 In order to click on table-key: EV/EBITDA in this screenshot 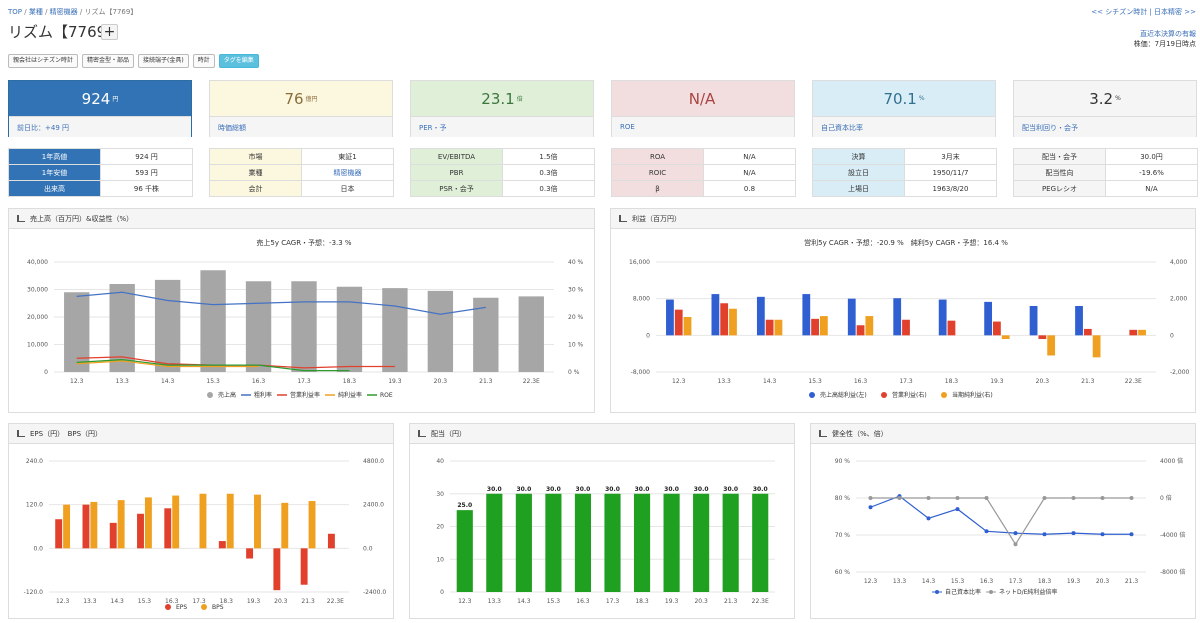, I will do `click(457, 157)`.